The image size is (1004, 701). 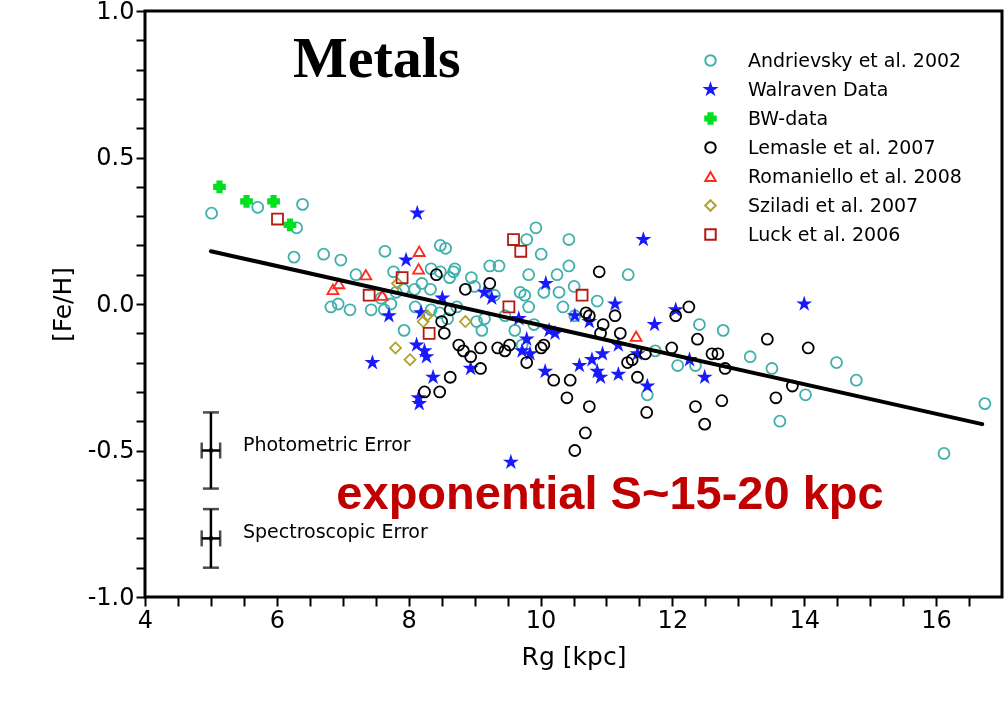 What do you see at coordinates (824, 233) in the screenshot?
I see `legend-label: Luck et al. 2006` at bounding box center [824, 233].